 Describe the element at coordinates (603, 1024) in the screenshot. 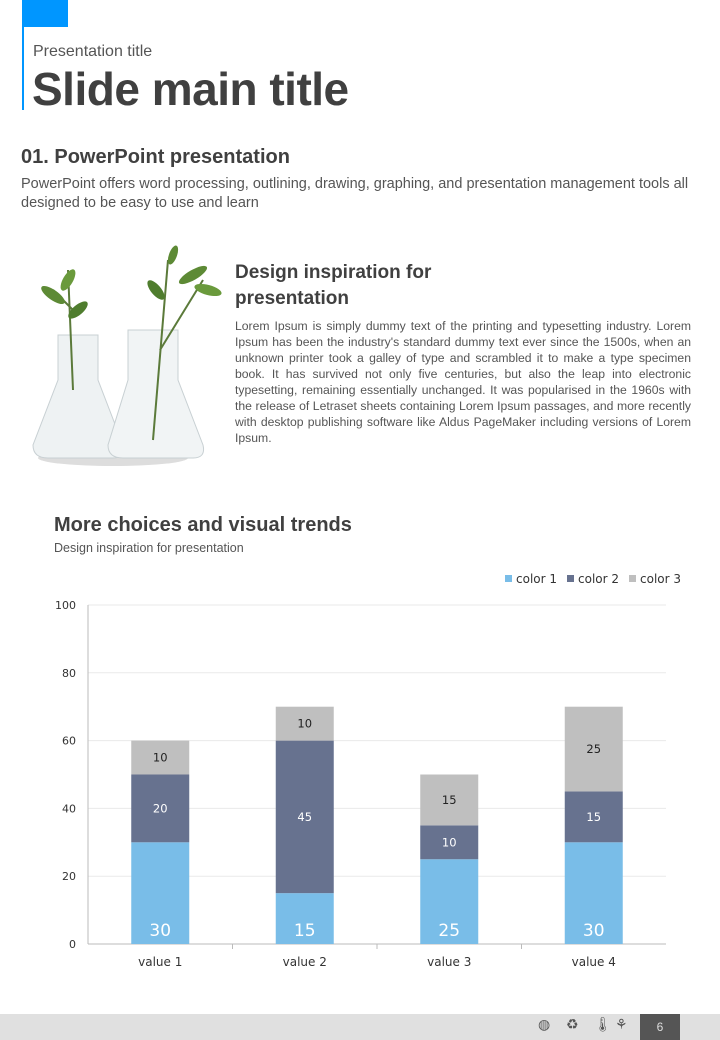

I see `thermometer-icon: 🌡` at that location.